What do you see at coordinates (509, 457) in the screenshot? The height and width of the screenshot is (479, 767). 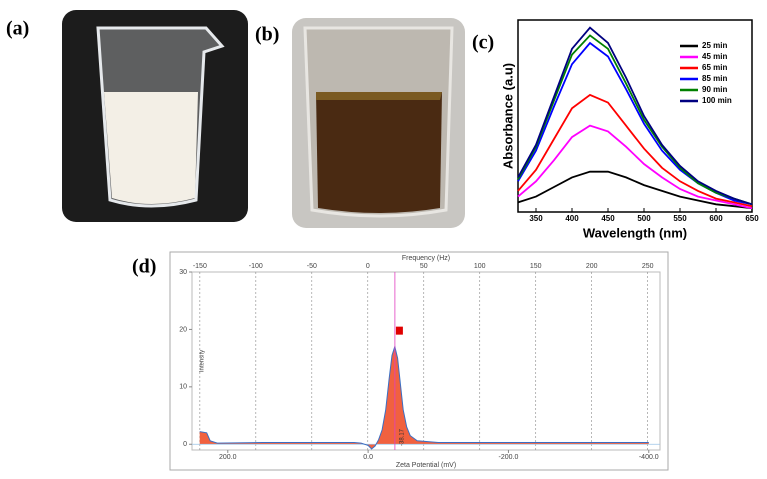 I see `x-tick-label: -200.0` at bounding box center [509, 457].